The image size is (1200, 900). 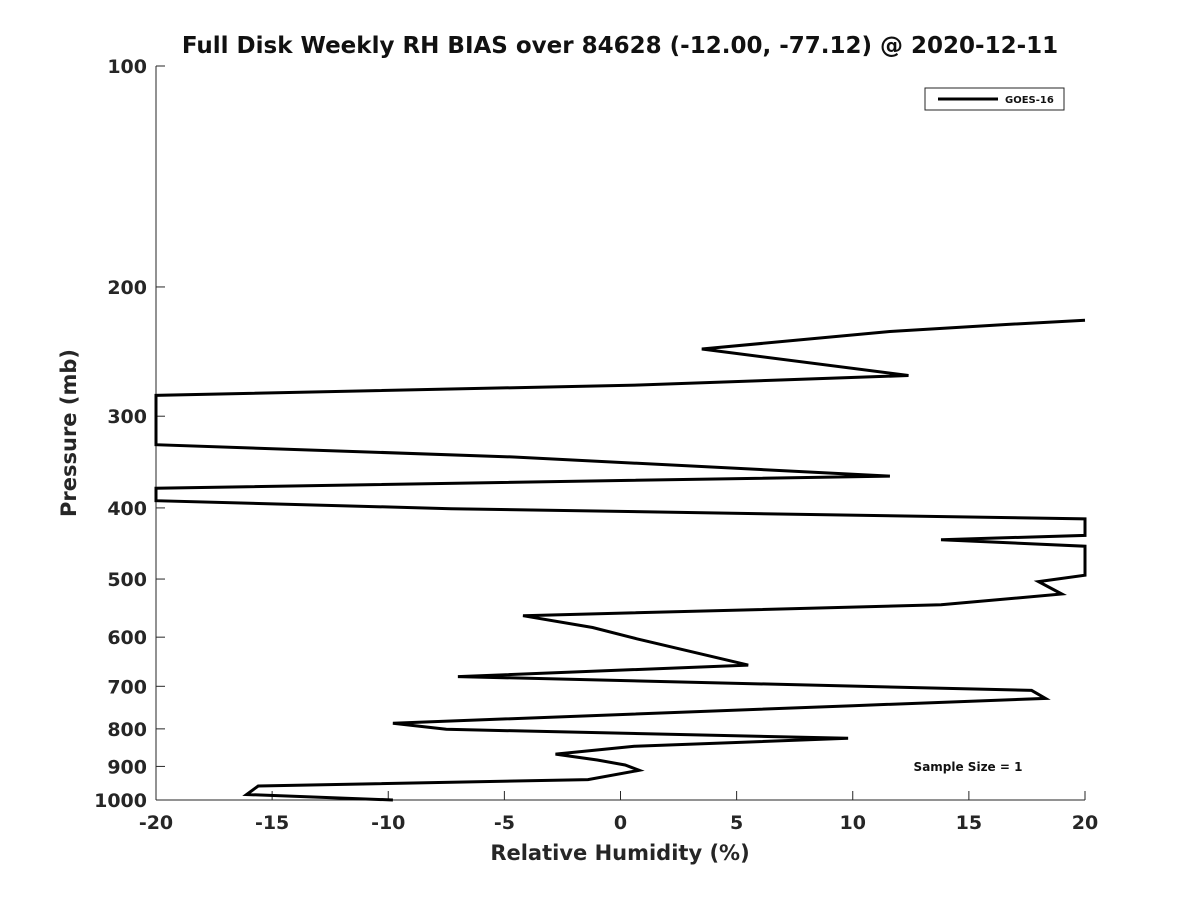 What do you see at coordinates (272, 823) in the screenshot?
I see `x-tick-label: -15` at bounding box center [272, 823].